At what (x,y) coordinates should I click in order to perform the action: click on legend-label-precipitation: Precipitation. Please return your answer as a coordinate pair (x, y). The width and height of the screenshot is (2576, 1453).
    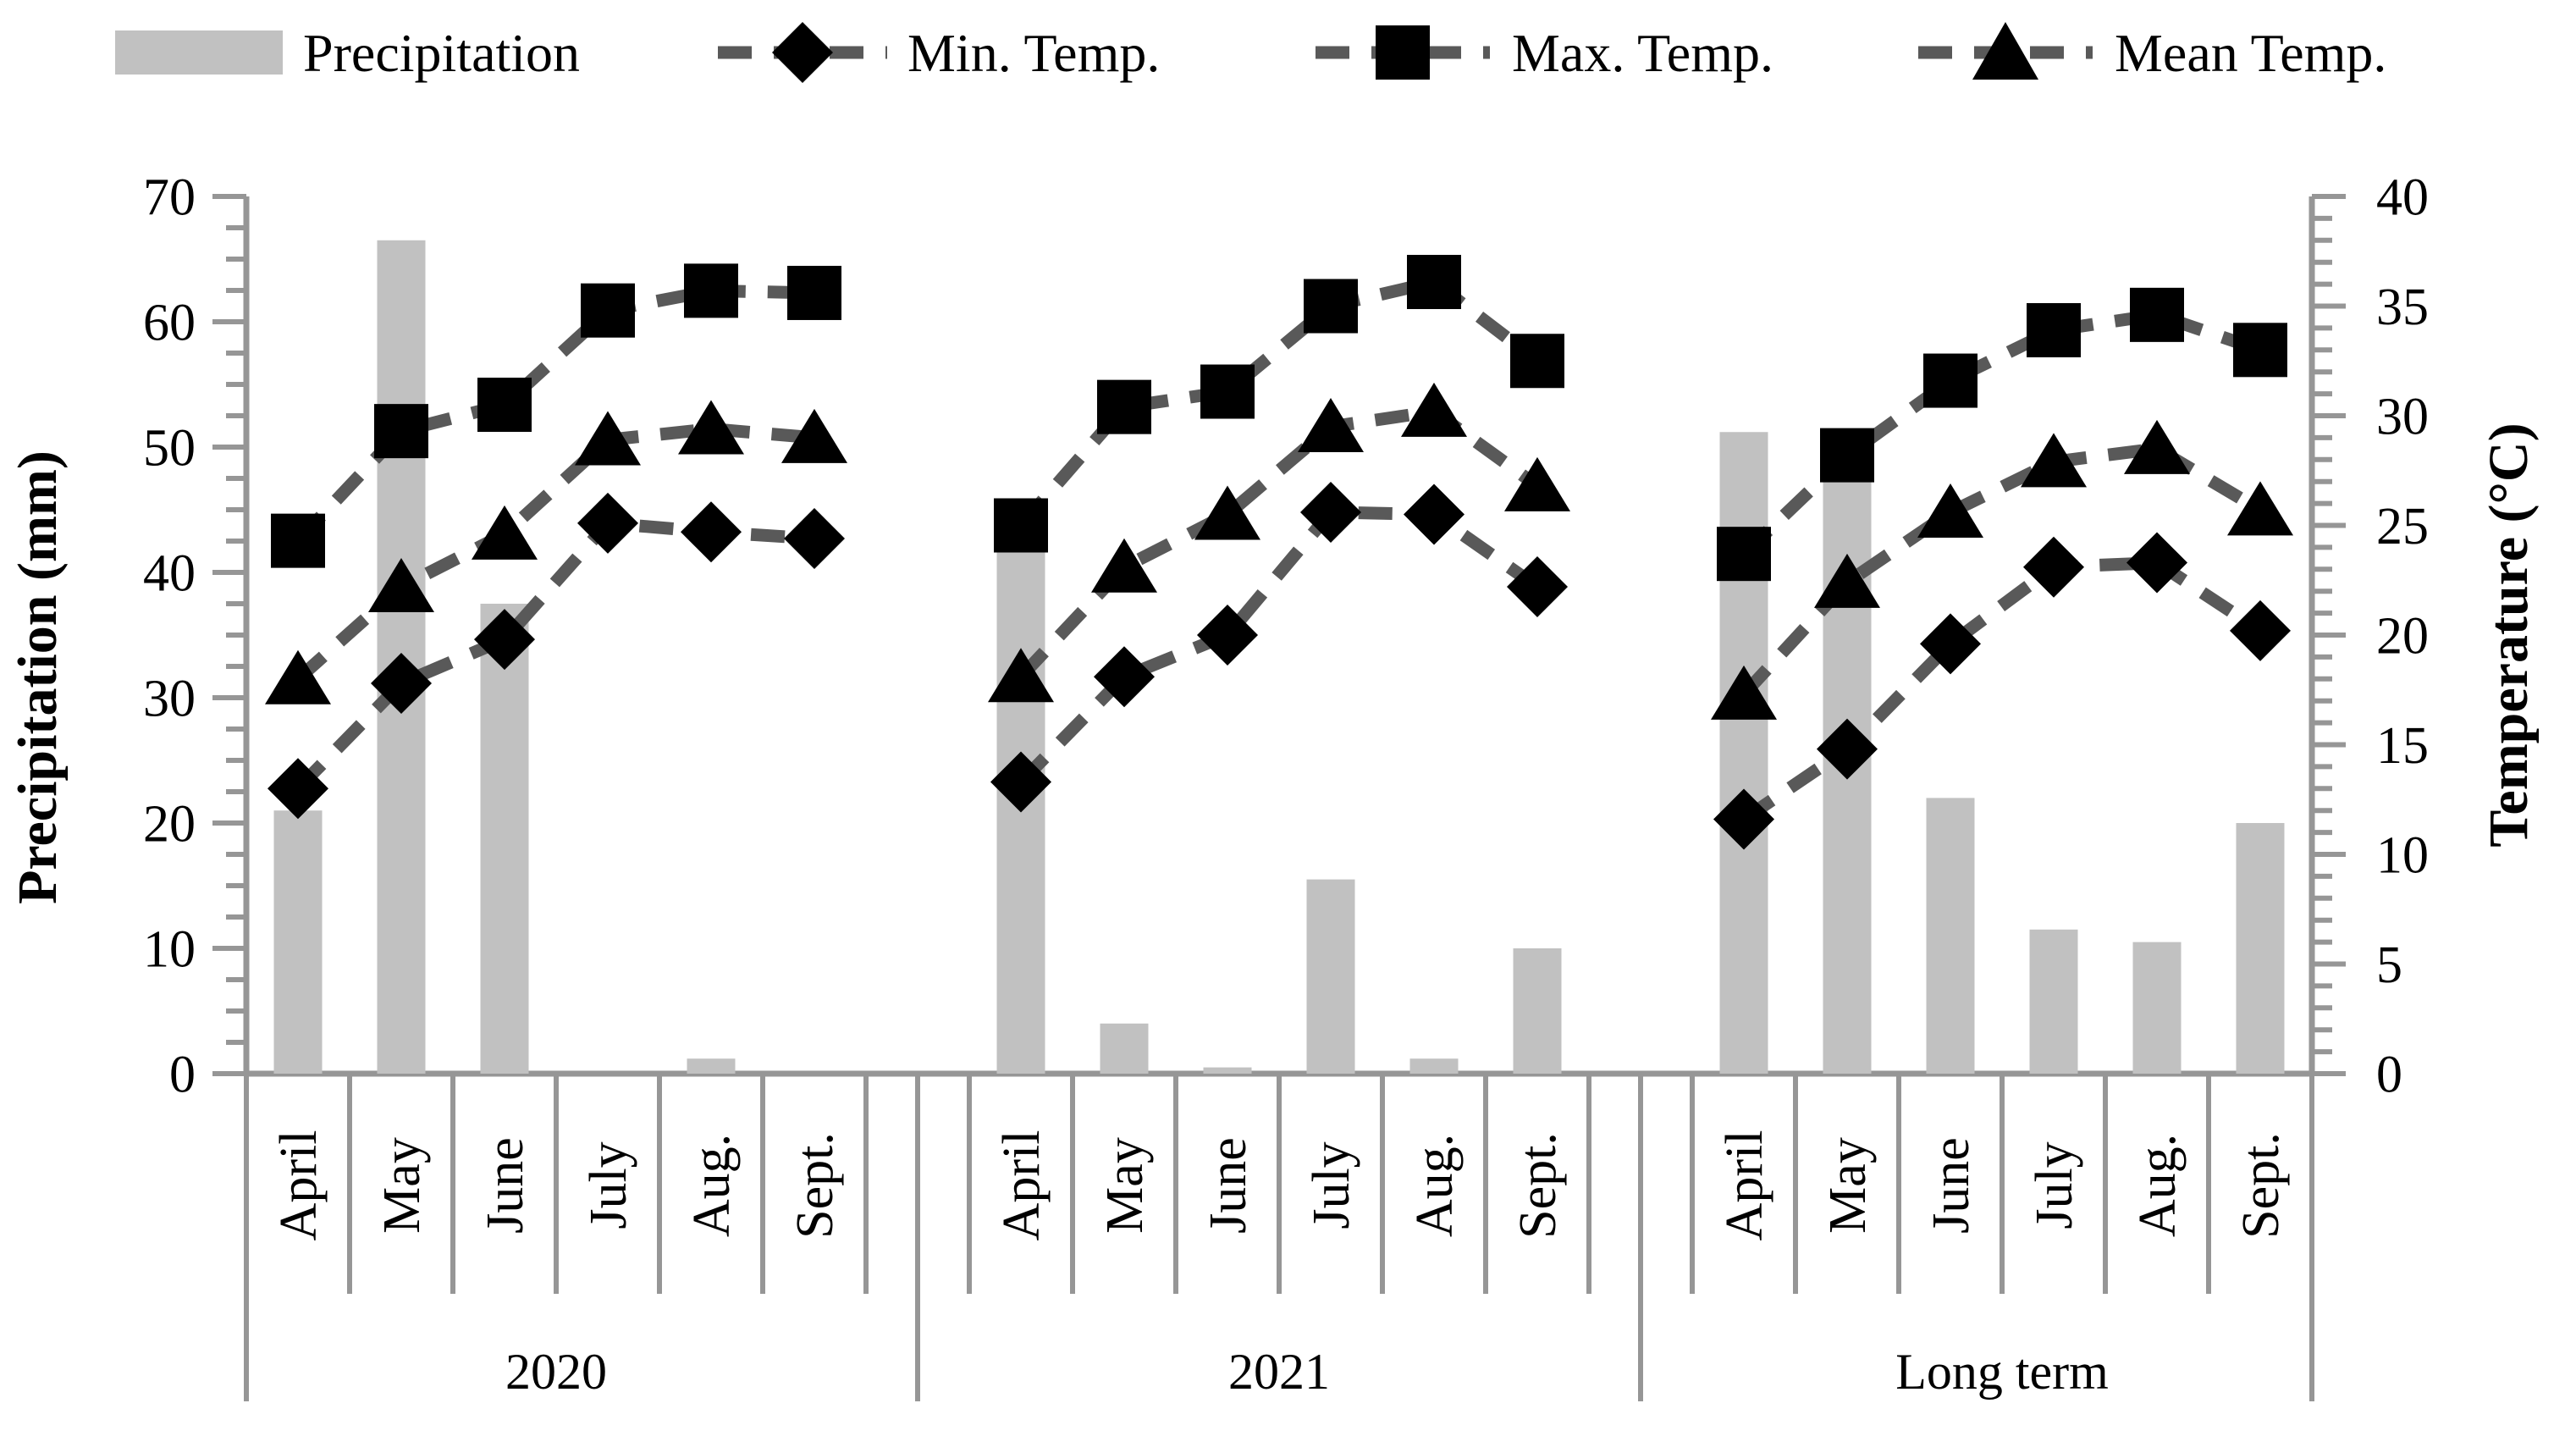
    Looking at the image, I should click on (441, 53).